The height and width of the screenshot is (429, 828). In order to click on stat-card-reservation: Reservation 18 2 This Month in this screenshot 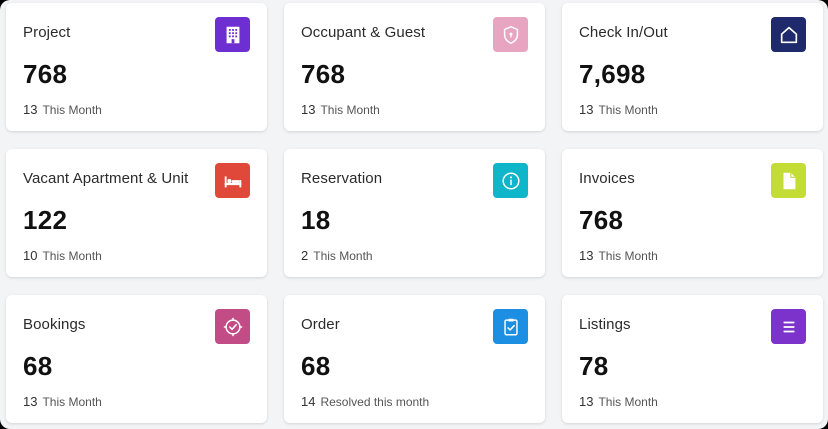, I will do `click(414, 213)`.